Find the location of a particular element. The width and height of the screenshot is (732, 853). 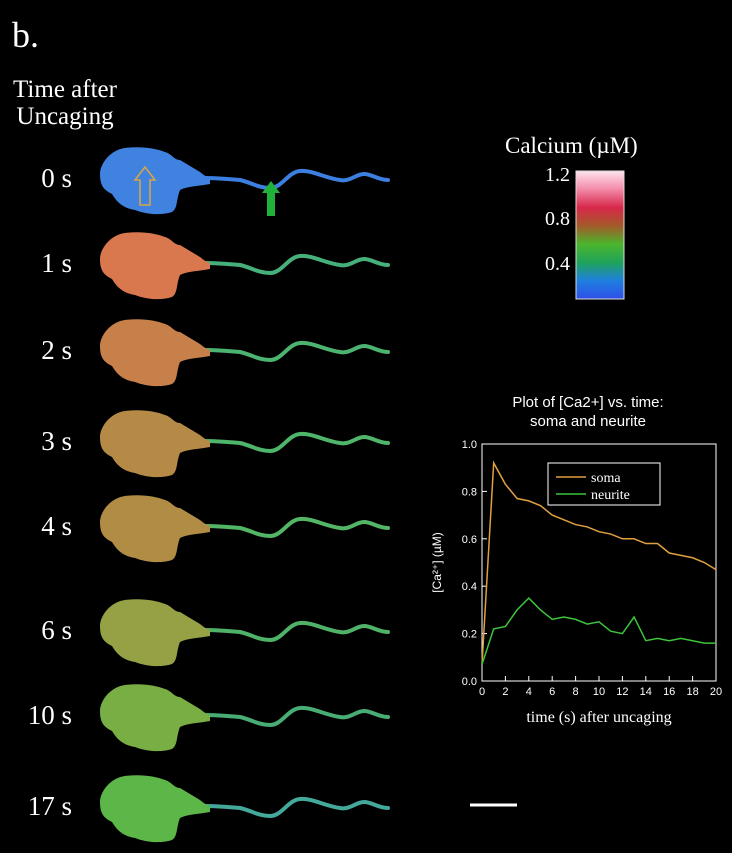

chart-legend: soma neurite is located at coordinates (604, 484).